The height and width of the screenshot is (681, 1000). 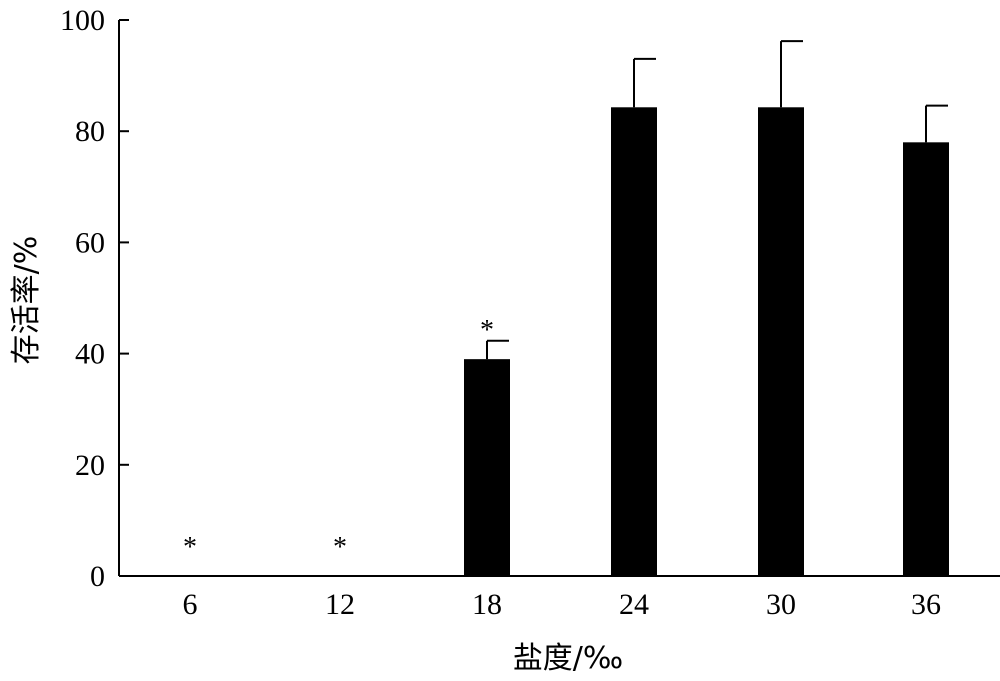 What do you see at coordinates (90, 465) in the screenshot?
I see `y-tick-label: 20` at bounding box center [90, 465].